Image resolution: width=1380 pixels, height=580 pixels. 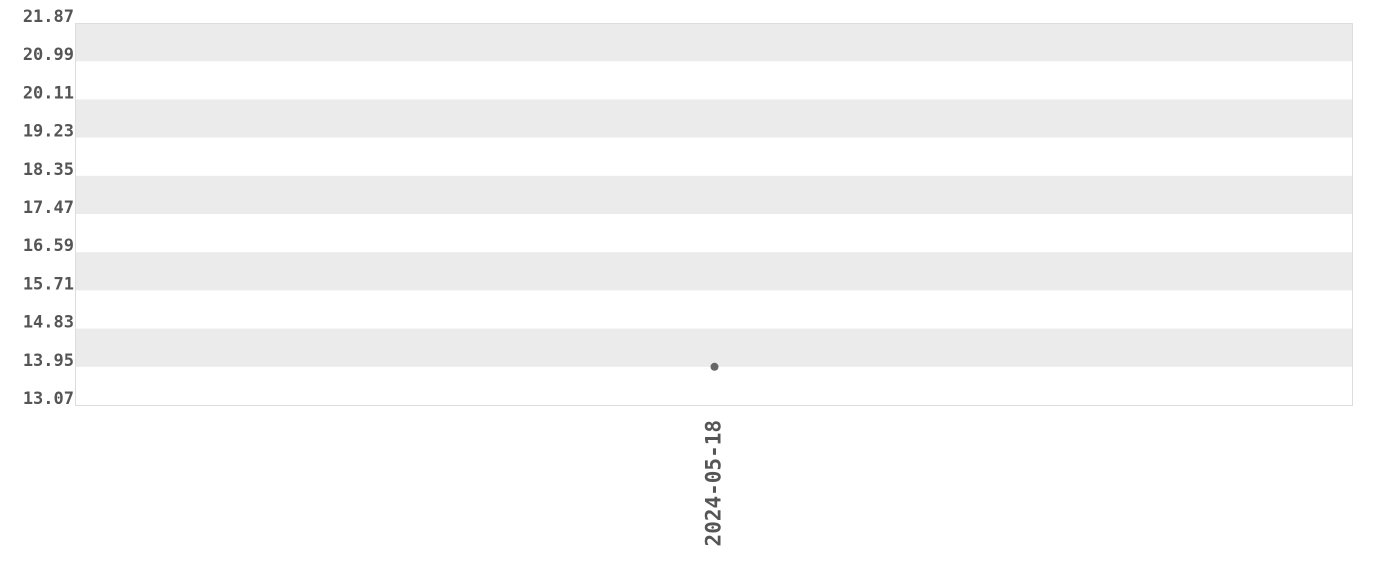 I want to click on y-tick-label: 21.87, so click(x=48, y=17).